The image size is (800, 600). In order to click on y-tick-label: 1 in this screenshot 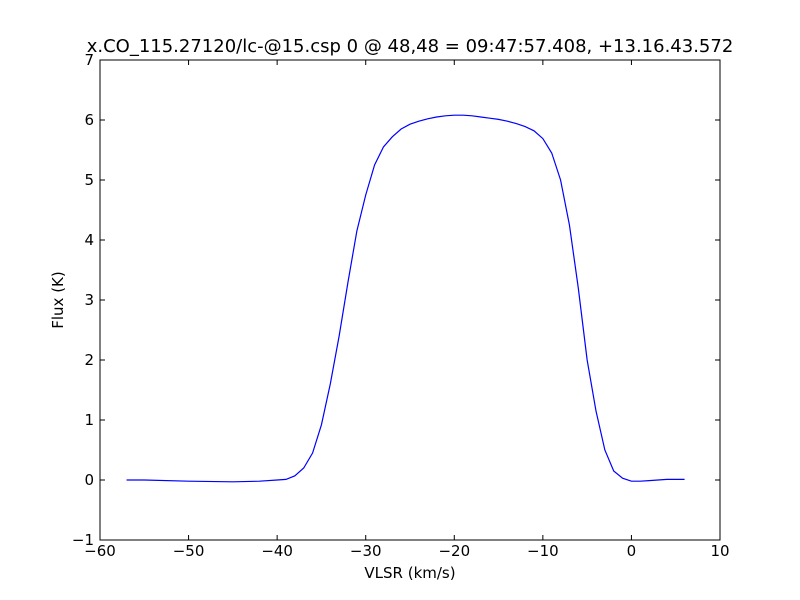, I will do `click(89, 420)`.